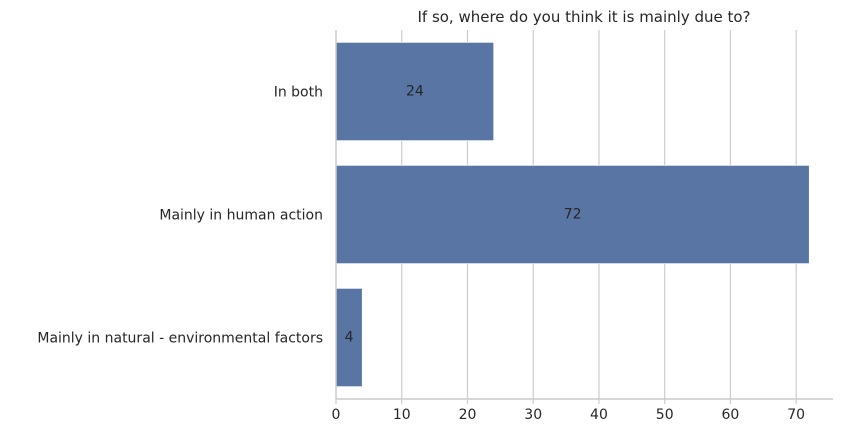  I want to click on x-tick-label-30: 30, so click(533, 415).